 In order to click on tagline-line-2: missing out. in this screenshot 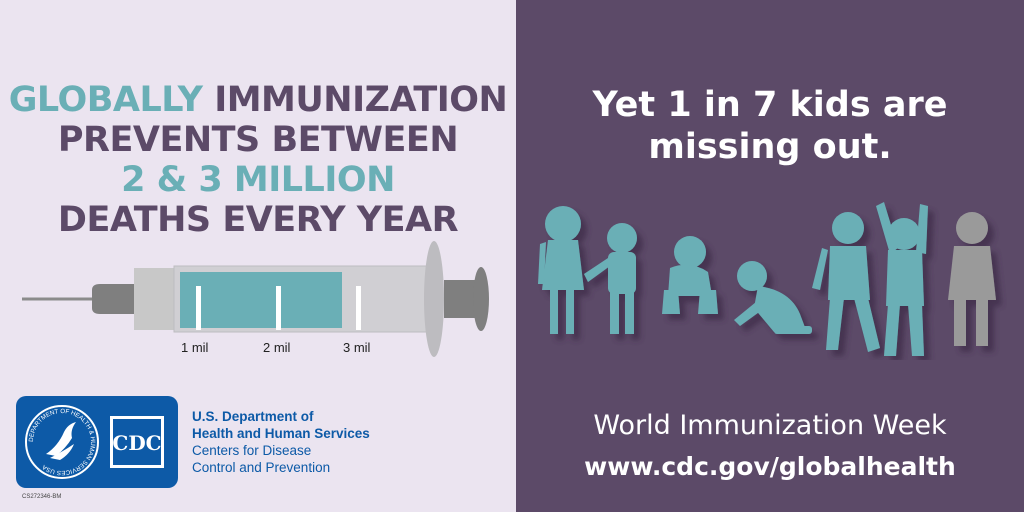, I will do `click(770, 147)`.